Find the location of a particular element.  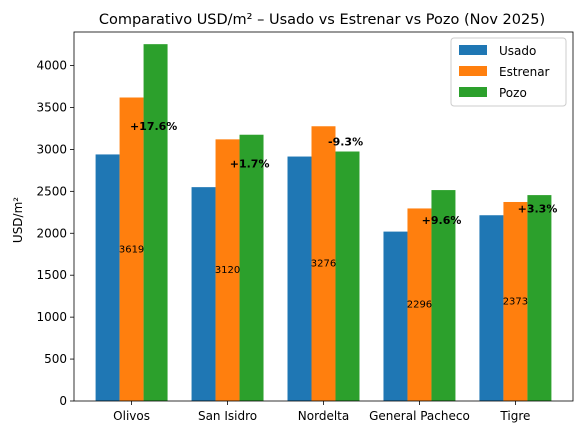

legend-label-estrenar: Estrenar is located at coordinates (524, 72).